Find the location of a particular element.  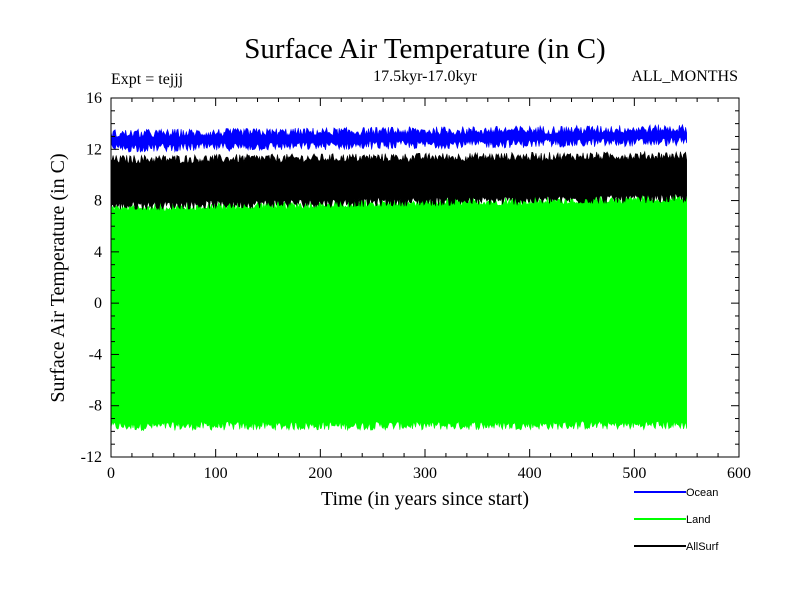

y-axis-label: Surface Air Temperature (in C) is located at coordinates (58, 277).